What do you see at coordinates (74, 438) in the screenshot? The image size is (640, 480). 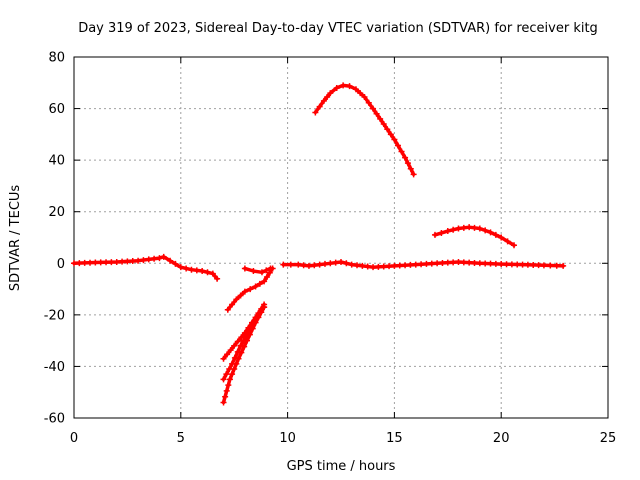 I see `x-tick-label: 0` at bounding box center [74, 438].